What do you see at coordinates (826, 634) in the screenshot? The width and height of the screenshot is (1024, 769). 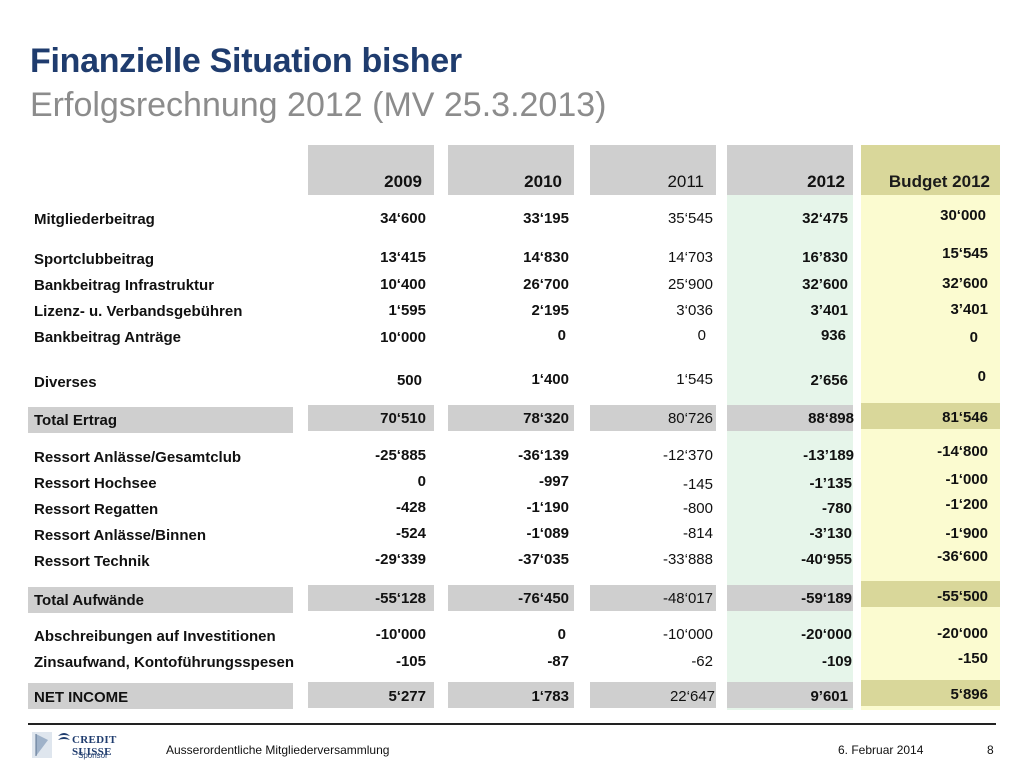 I see `cell-2012: -20‘000` at bounding box center [826, 634].